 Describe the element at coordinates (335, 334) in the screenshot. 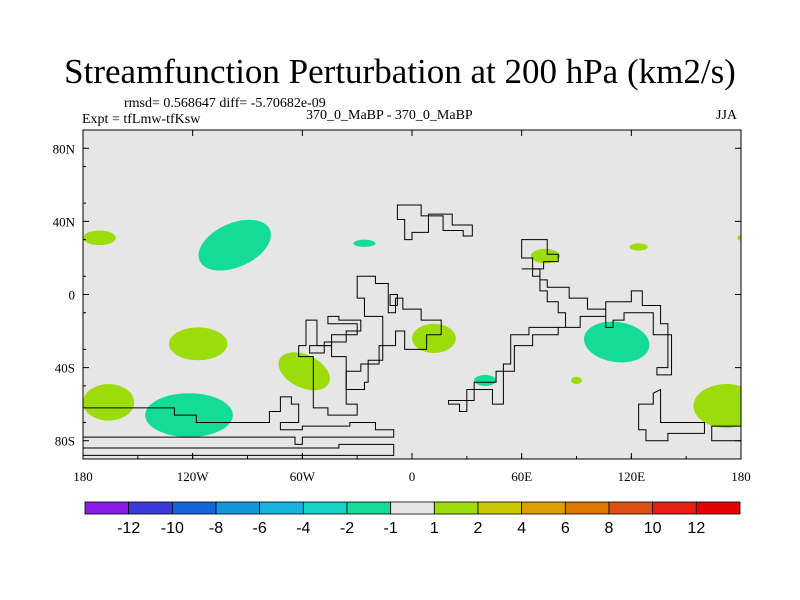

I see `land-south-pacific-chain` at that location.